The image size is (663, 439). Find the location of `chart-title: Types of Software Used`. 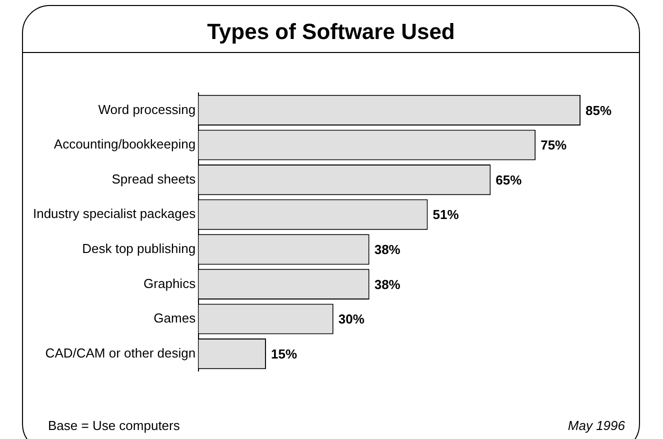

chart-title: Types of Software Used is located at coordinates (331, 33).